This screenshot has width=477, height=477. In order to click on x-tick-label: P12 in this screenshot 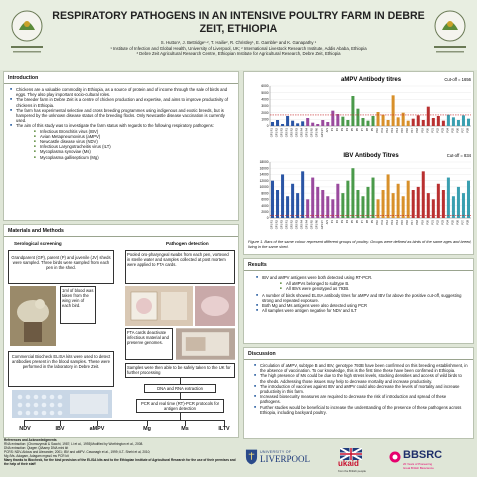, I will do `click(387, 221)`.